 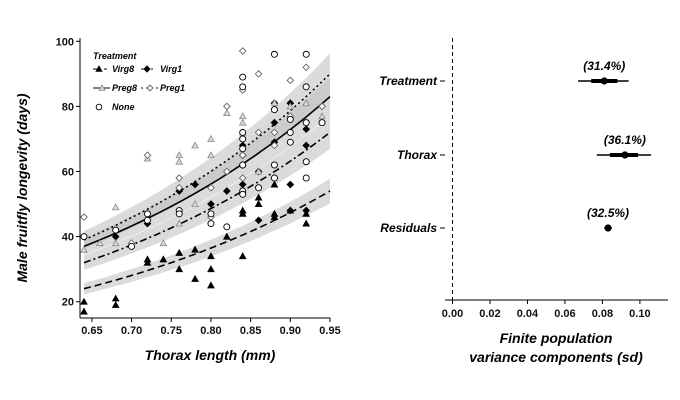 What do you see at coordinates (639, 314) in the screenshot?
I see `variance-x-tick-label: 0.10` at bounding box center [639, 314].